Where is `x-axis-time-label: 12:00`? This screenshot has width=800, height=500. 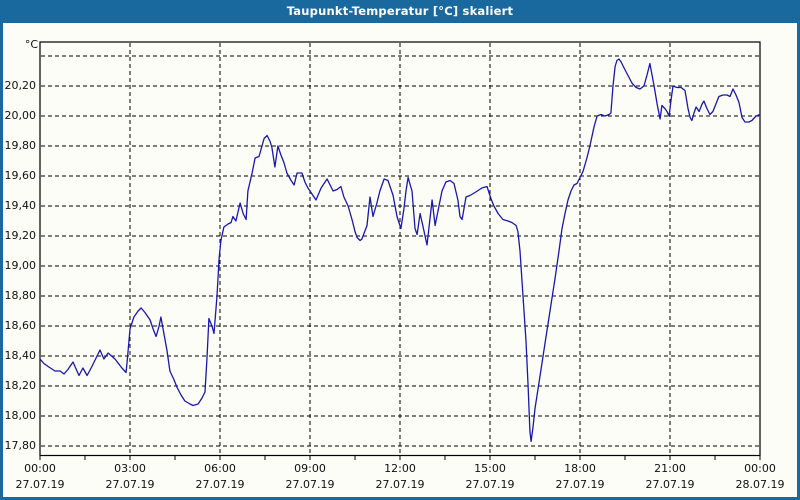
x-axis-time-label: 12:00 is located at coordinates (400, 468).